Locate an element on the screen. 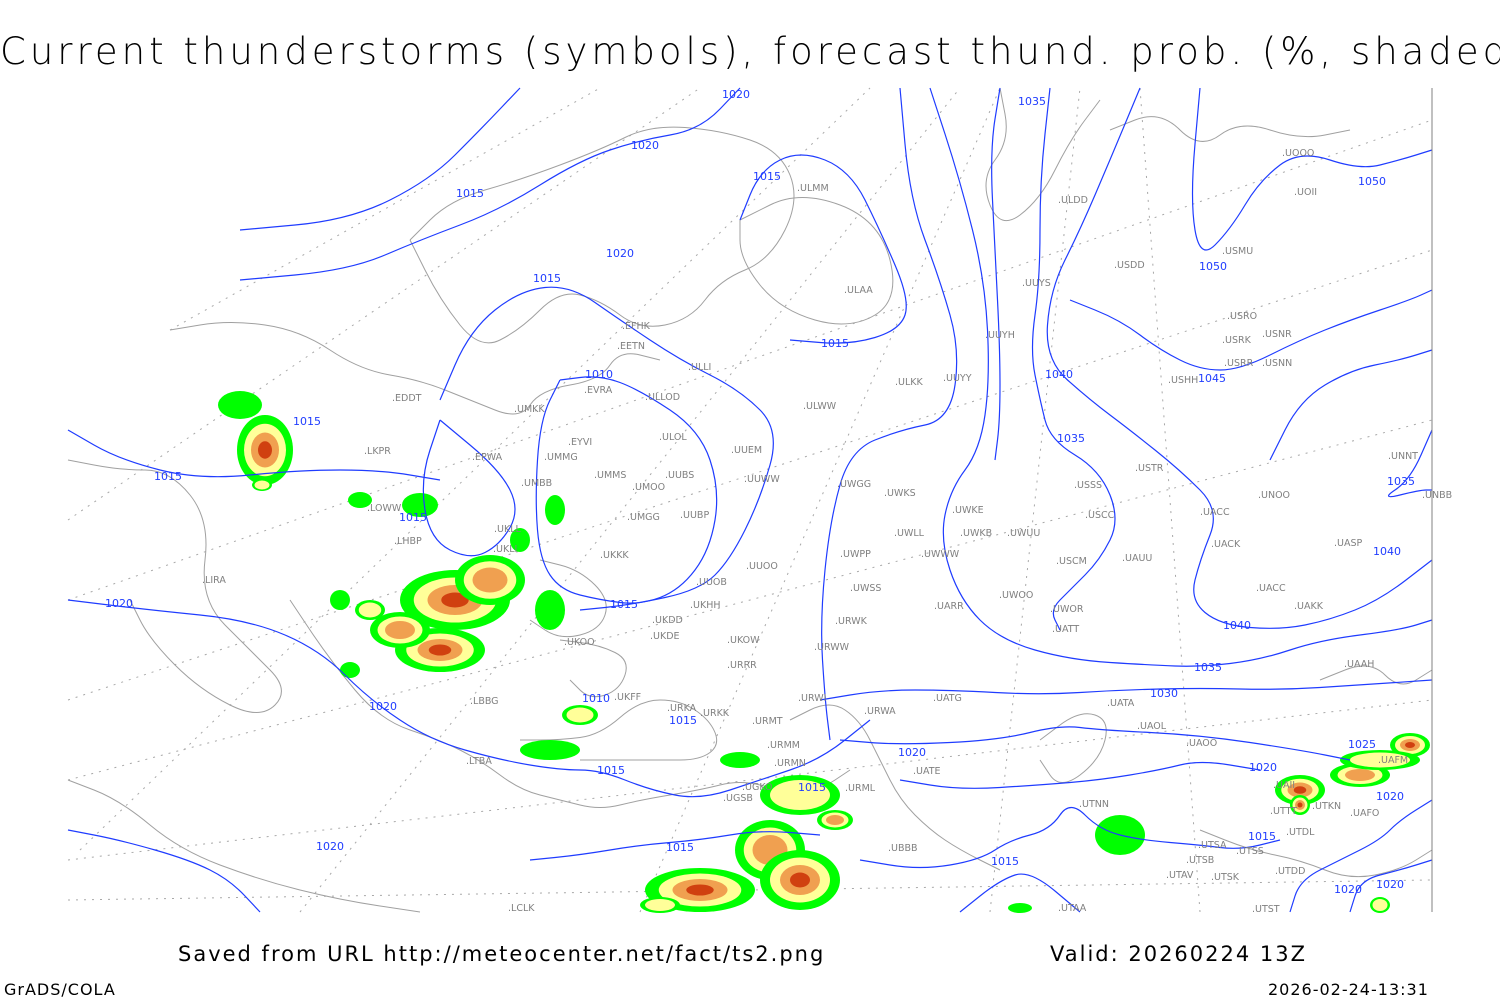 The height and width of the screenshot is (1000, 1500). station-label: .UTDD is located at coordinates (1290, 871).